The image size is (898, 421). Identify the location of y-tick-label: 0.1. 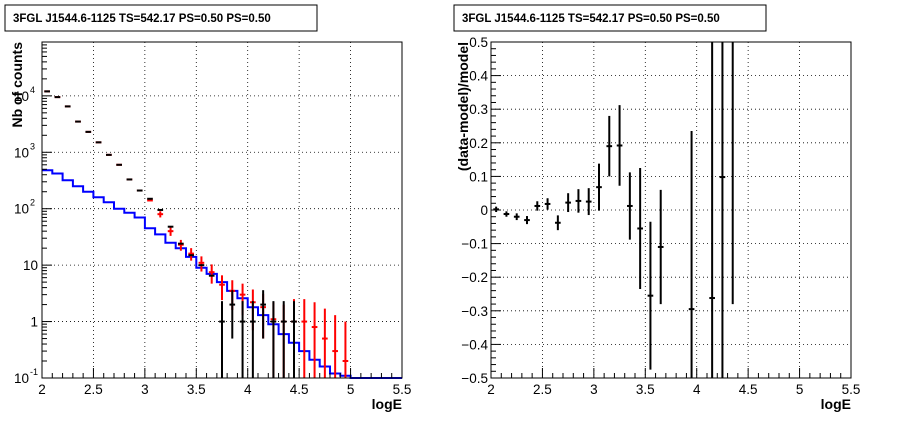
(478, 176).